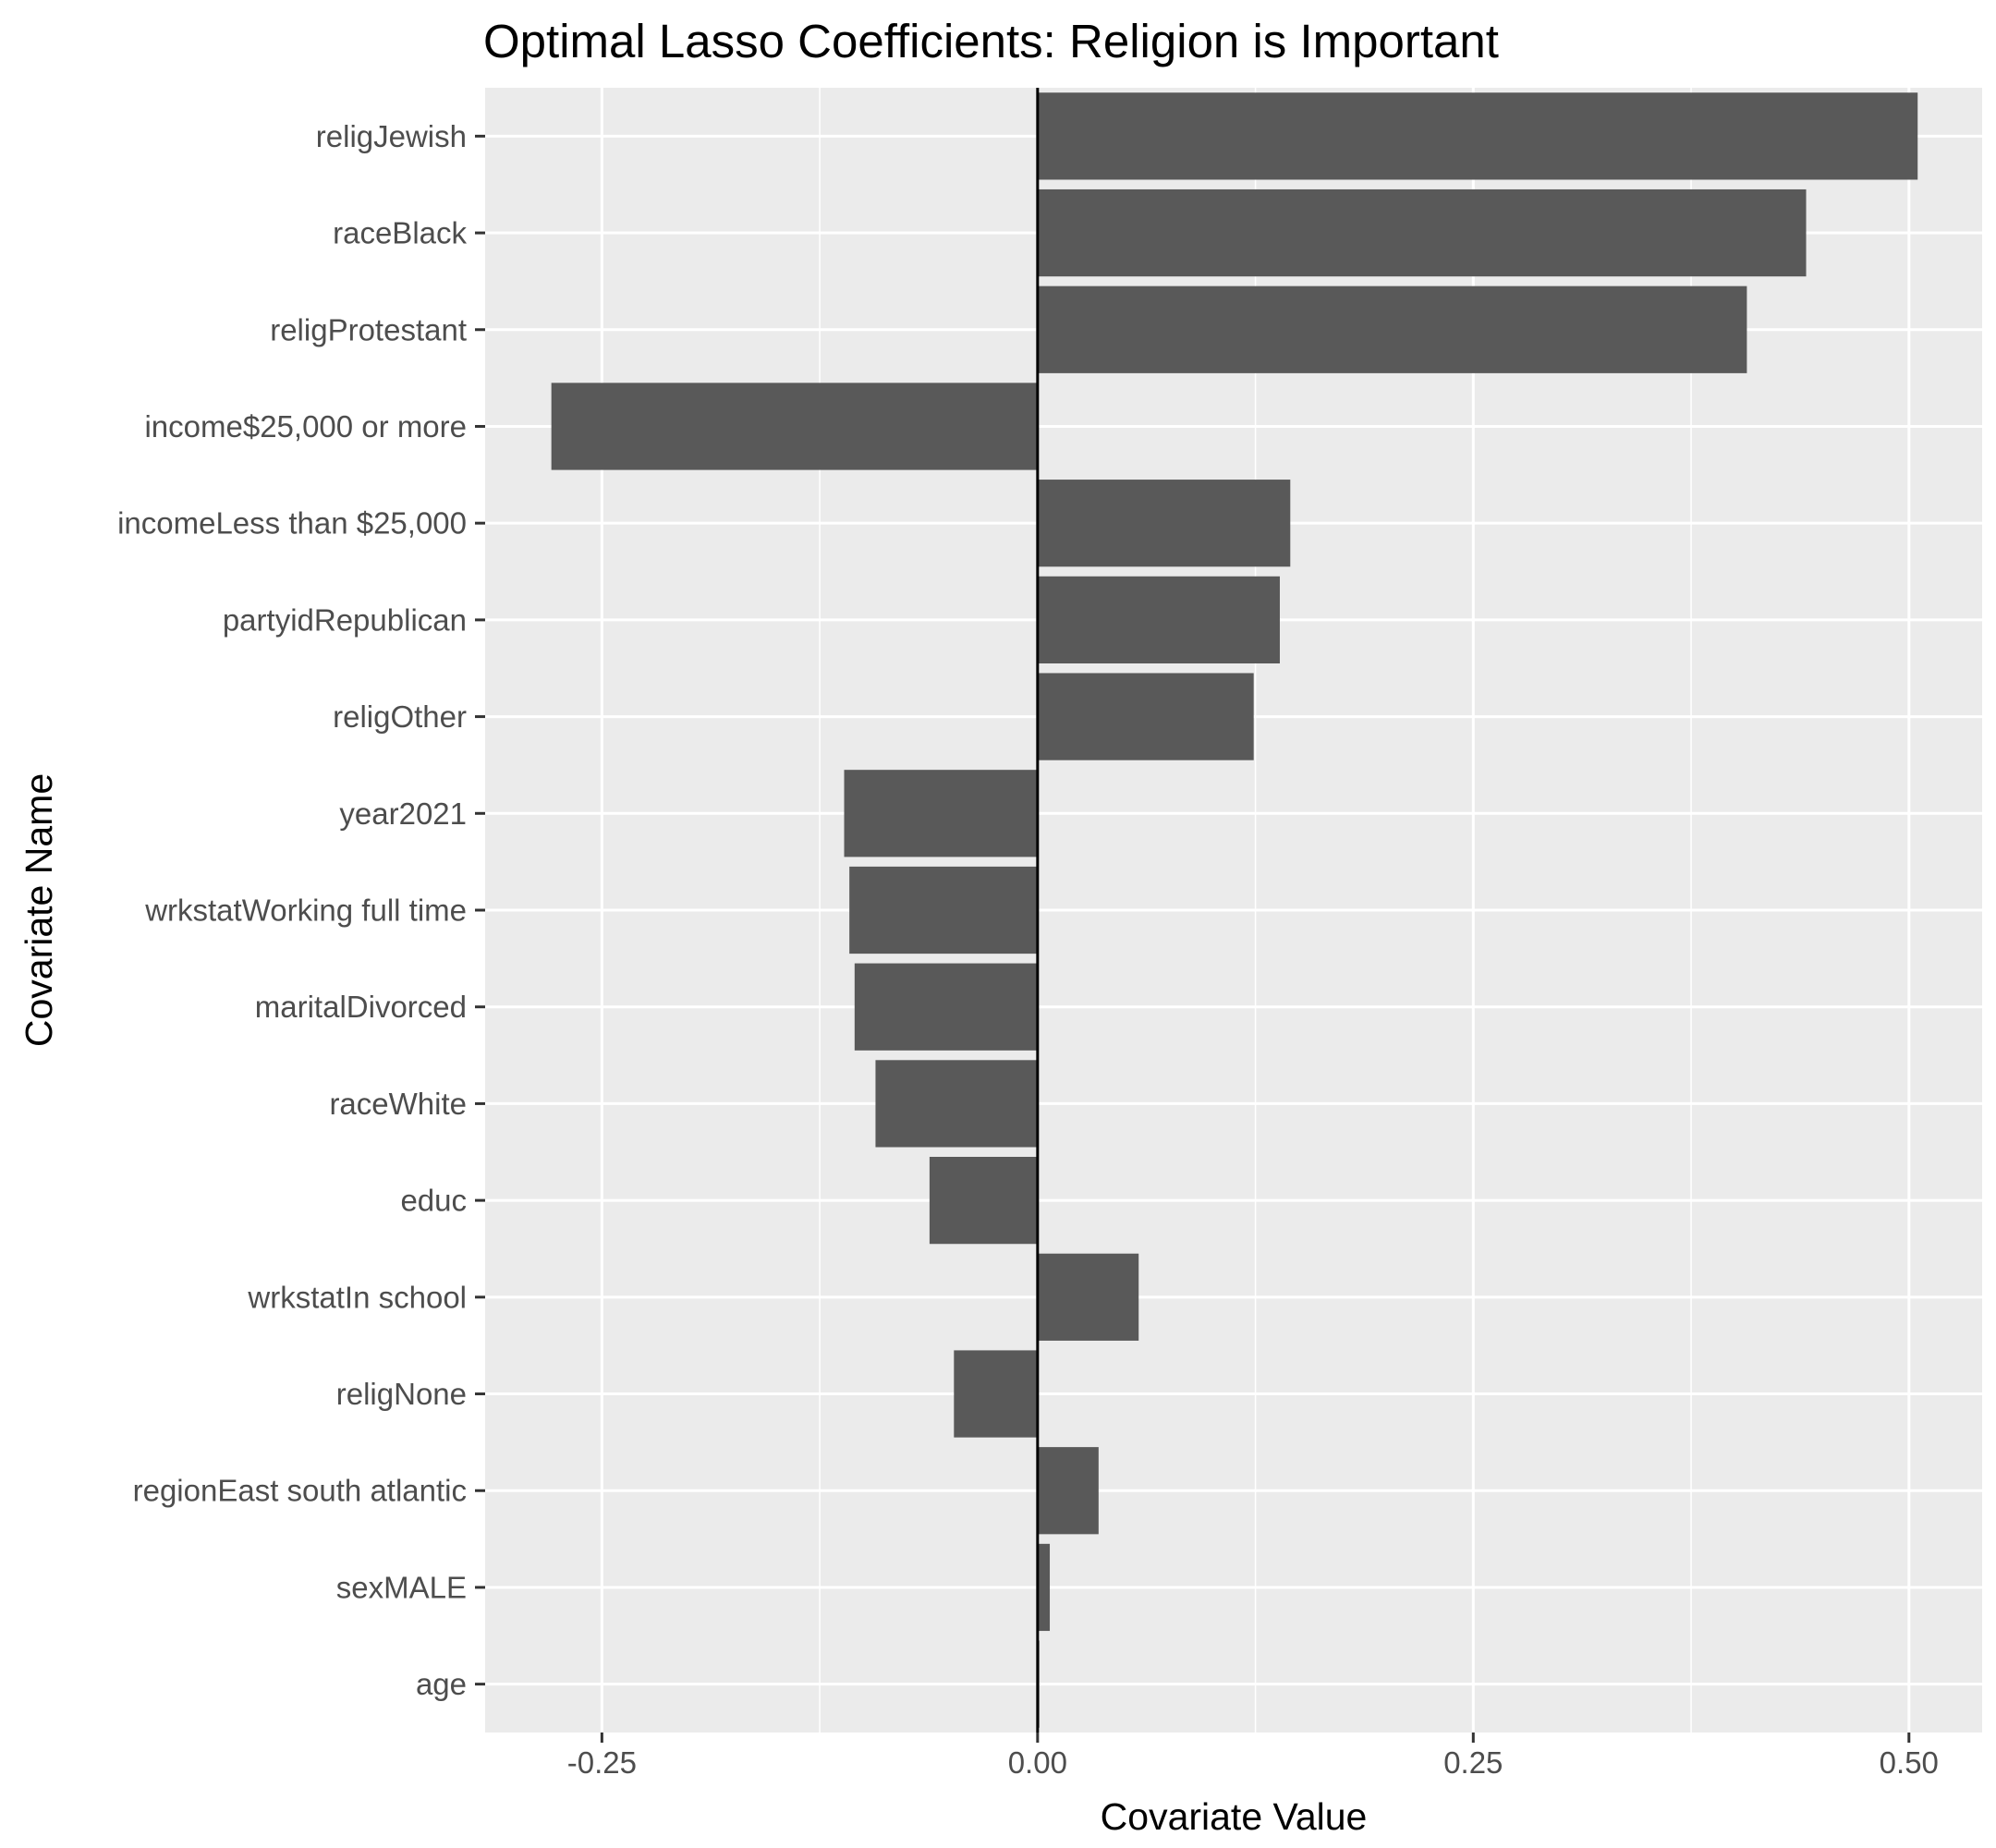 Image resolution: width=1996 pixels, height=1848 pixels. Describe the element at coordinates (391, 136) in the screenshot. I see `y-tick-label: religJewish` at that location.